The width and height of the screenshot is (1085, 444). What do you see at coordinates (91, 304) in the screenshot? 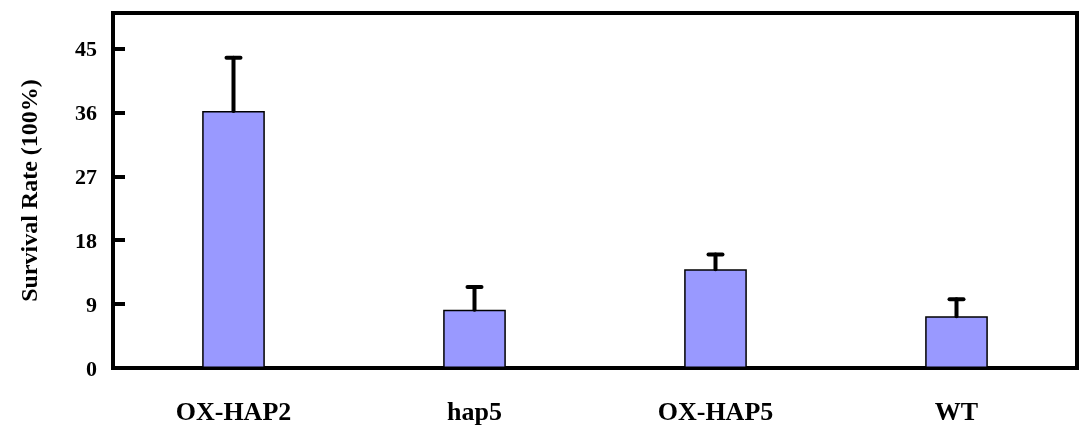
I see `y-tick-label: 9` at bounding box center [91, 304].